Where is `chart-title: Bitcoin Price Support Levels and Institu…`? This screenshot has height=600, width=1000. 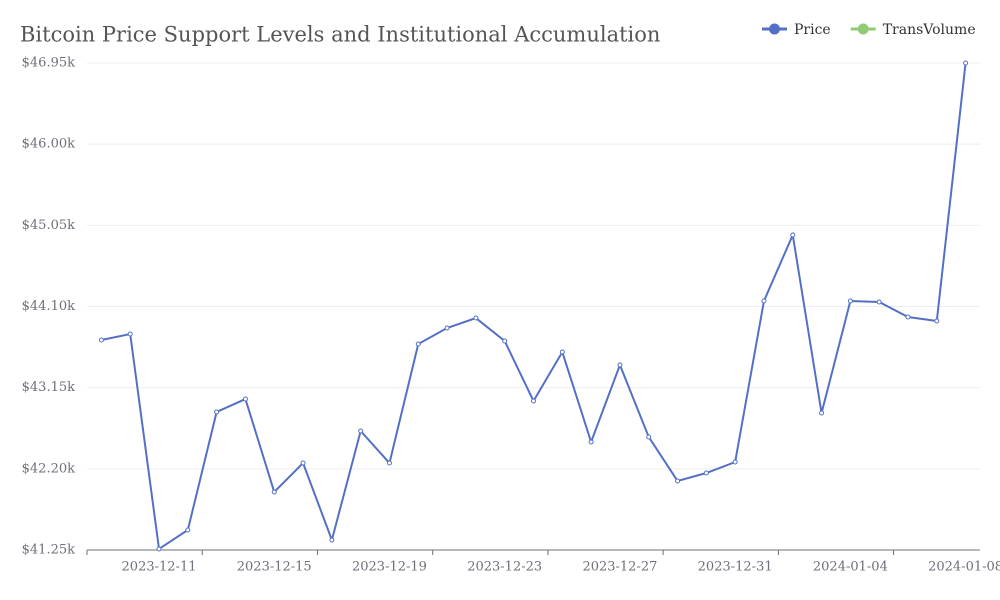 chart-title: Bitcoin Price Support Levels and Institu… is located at coordinates (340, 35).